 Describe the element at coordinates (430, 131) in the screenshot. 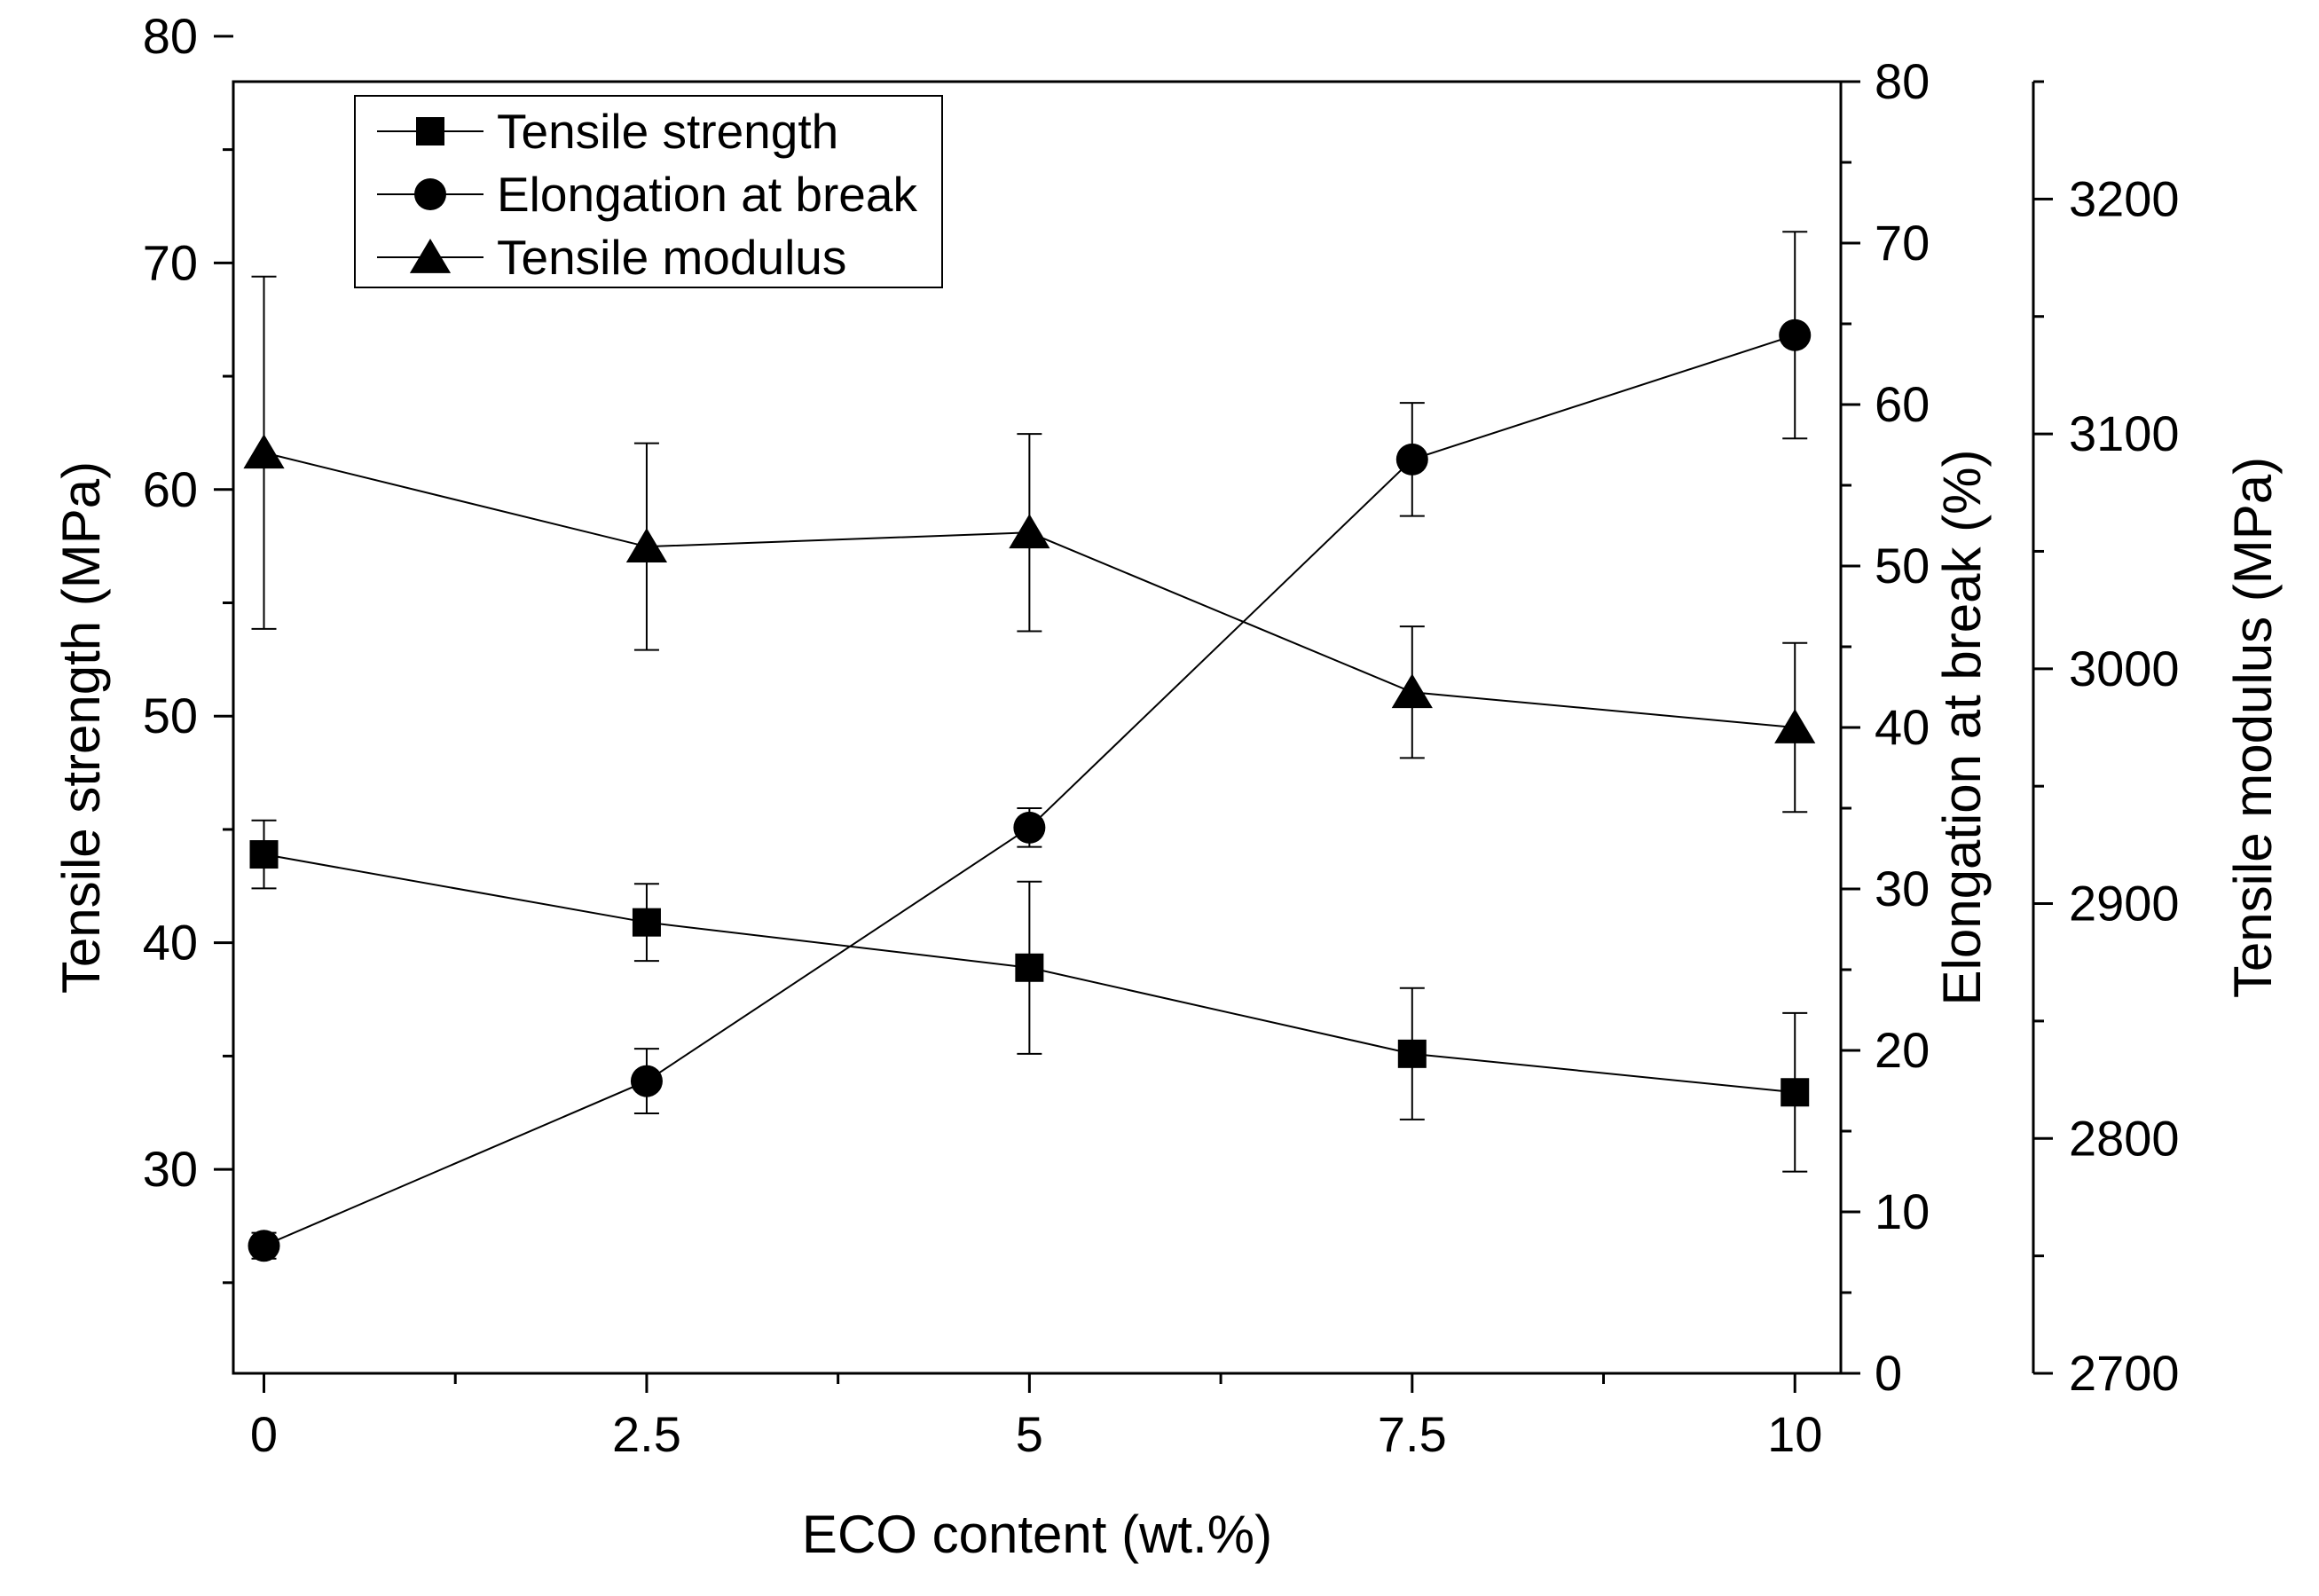

I see `legend-marker-tensile-strength` at that location.